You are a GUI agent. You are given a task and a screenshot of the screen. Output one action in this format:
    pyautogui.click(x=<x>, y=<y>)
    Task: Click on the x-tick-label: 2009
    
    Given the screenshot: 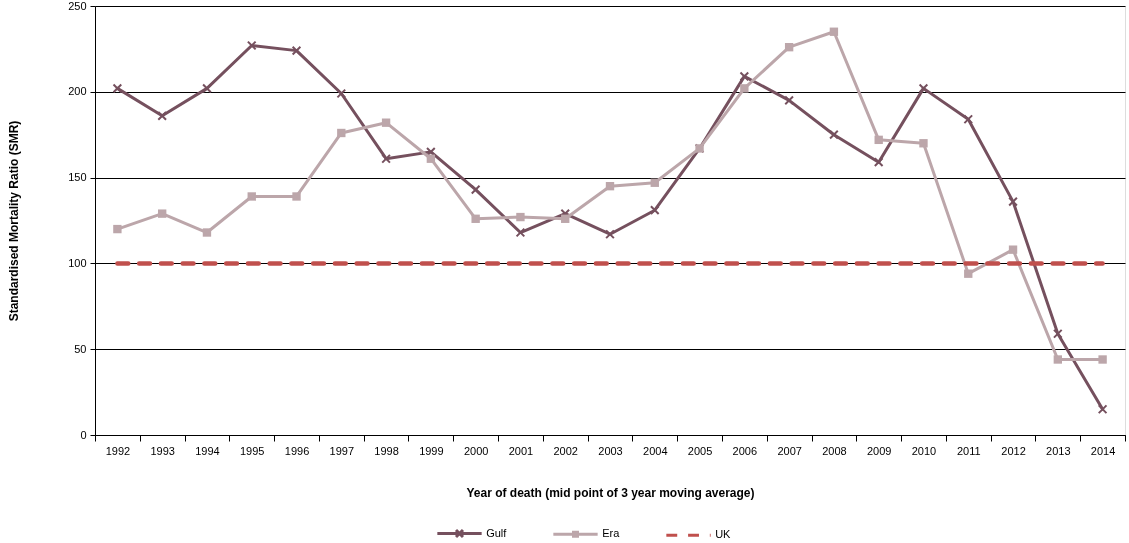 What is the action you would take?
    pyautogui.click(x=879, y=450)
    